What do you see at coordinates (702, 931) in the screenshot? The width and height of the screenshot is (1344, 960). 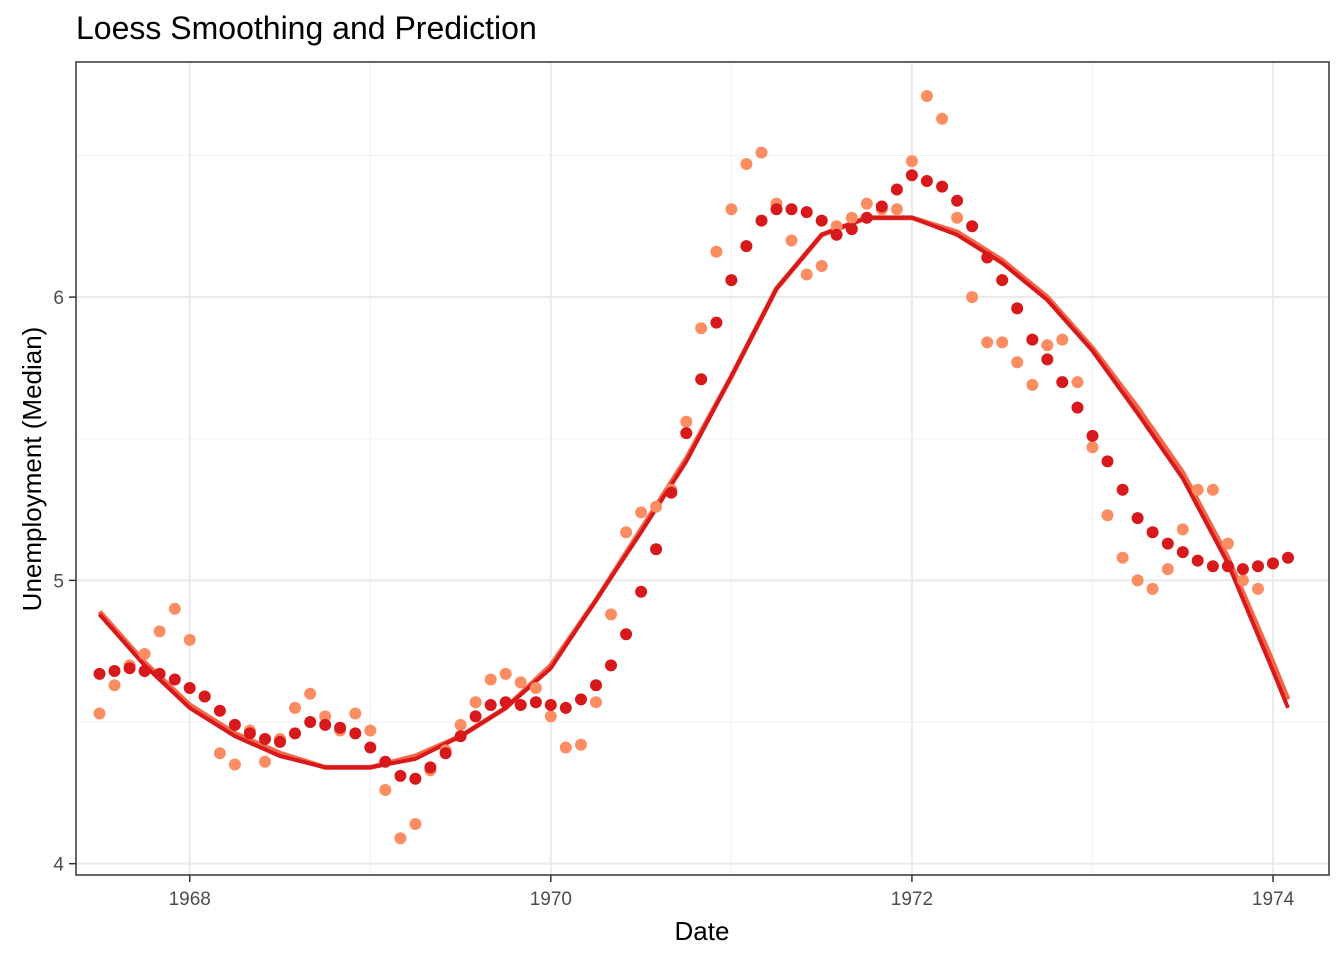 I see `x-axis-title: Date` at bounding box center [702, 931].